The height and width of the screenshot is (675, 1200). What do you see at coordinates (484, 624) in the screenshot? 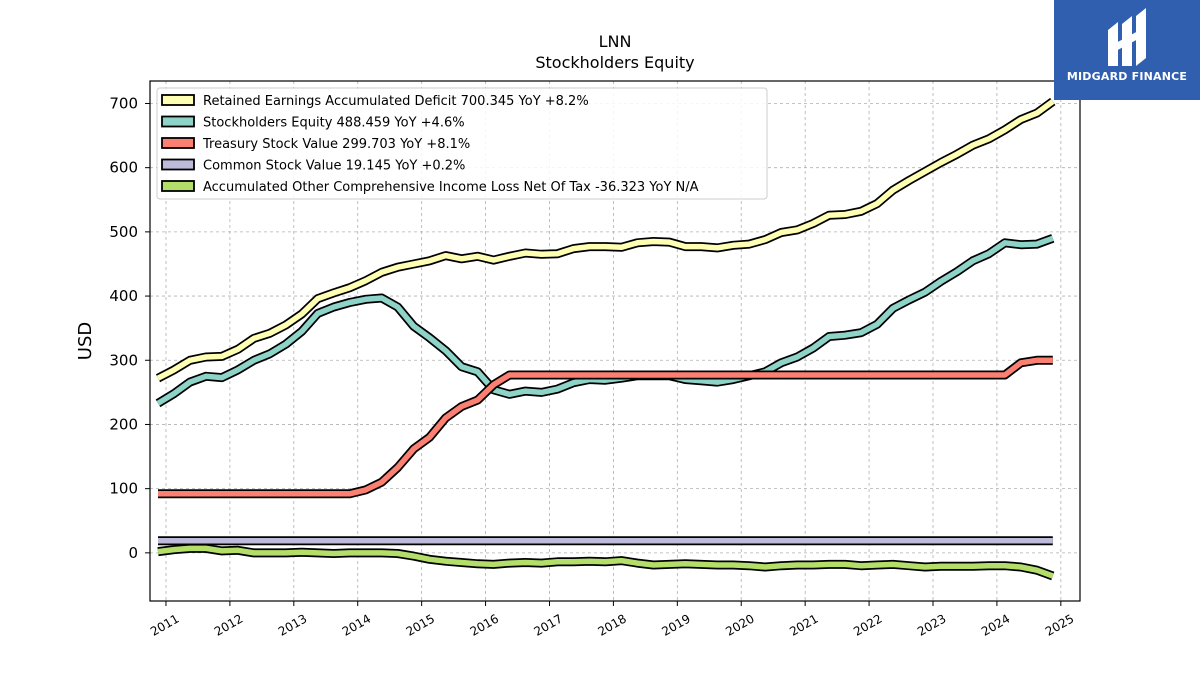
I see `x-tick-label: 2016` at bounding box center [484, 624].